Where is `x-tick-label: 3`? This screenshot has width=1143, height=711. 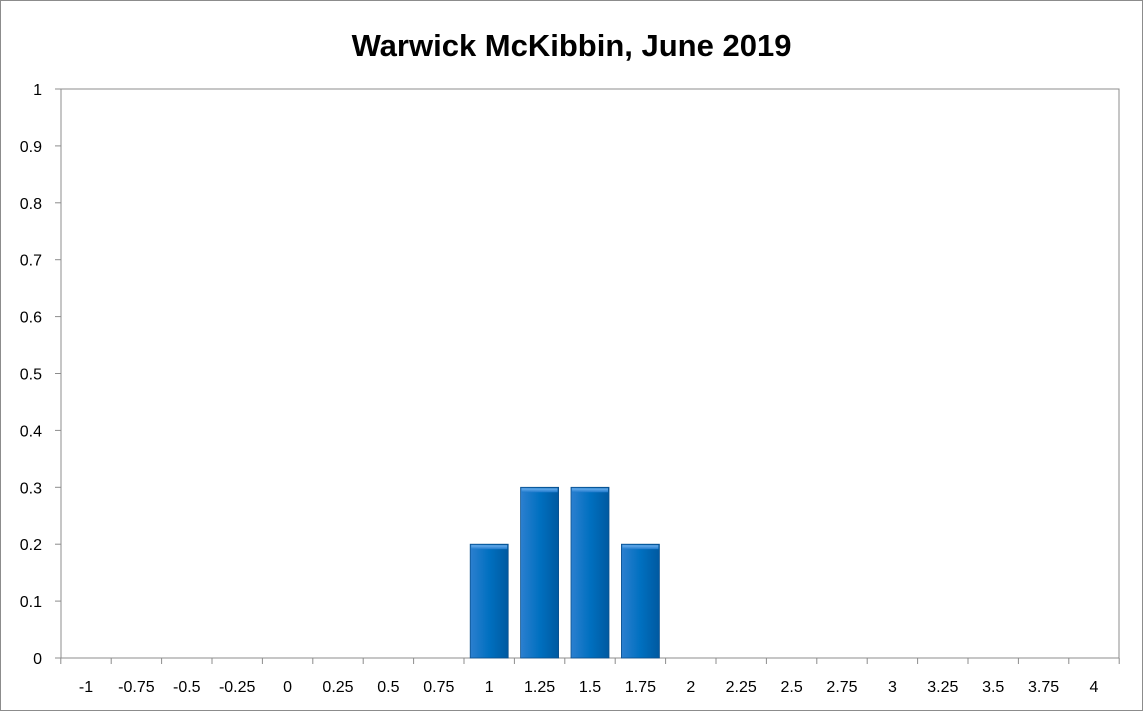
x-tick-label: 3 is located at coordinates (892, 687).